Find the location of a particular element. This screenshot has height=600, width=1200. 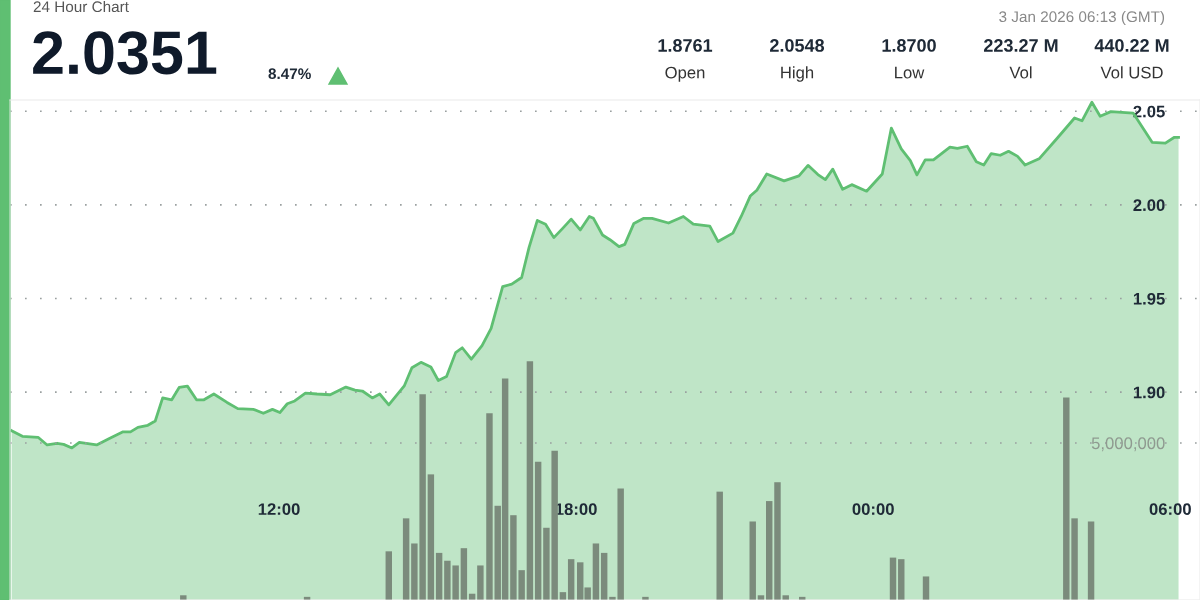

y-tick-label: 1.90 is located at coordinates (1149, 392).